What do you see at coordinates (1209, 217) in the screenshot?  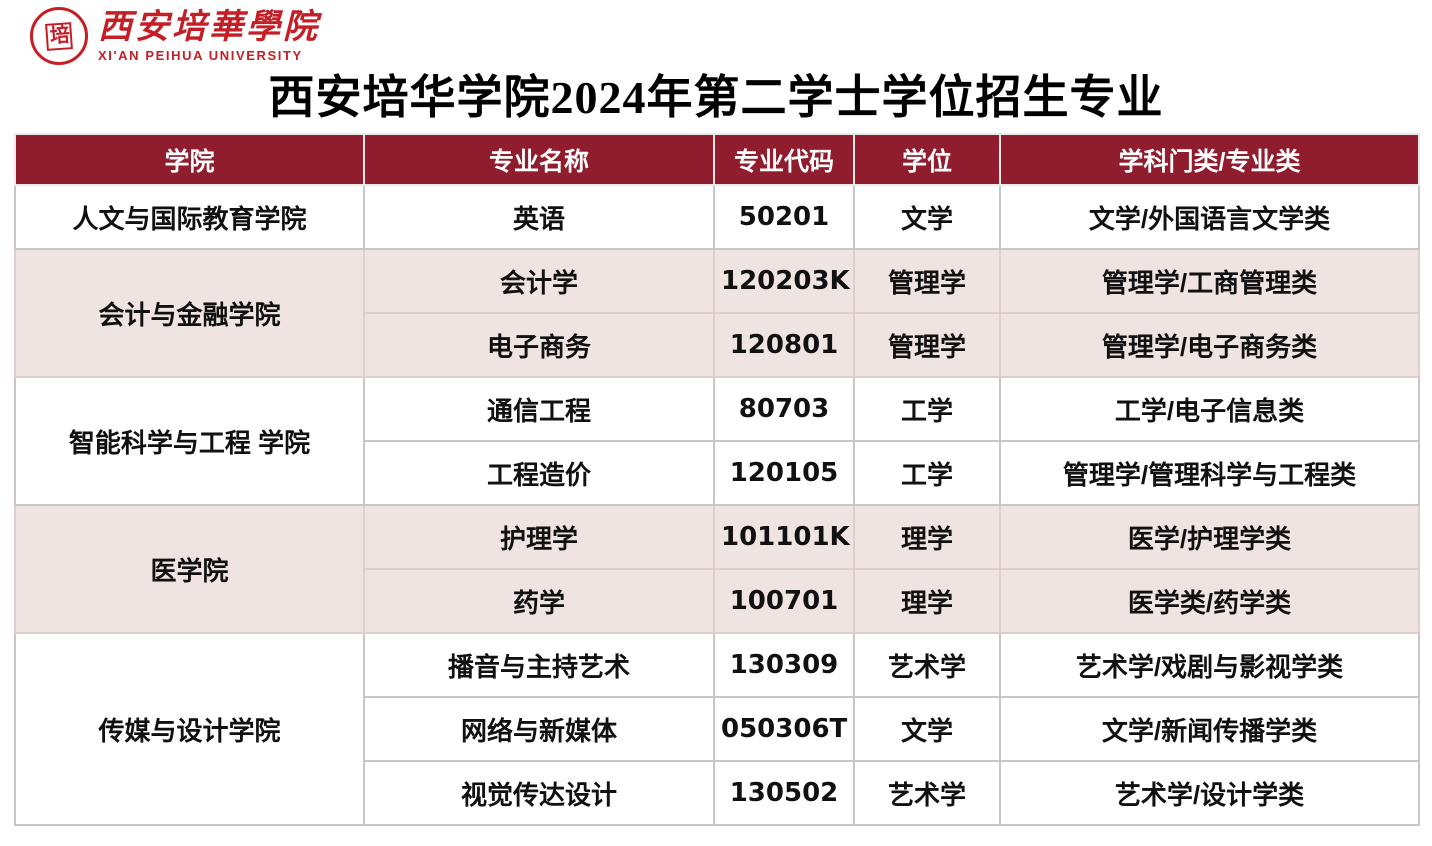 I see `category-cell: 文学/外国语言文学类` at bounding box center [1209, 217].